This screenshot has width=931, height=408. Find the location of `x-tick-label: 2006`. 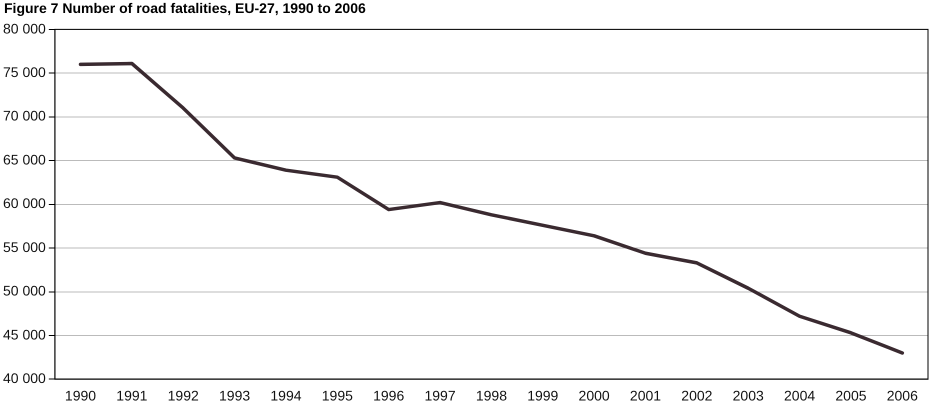

x-tick-label: 2006 is located at coordinates (902, 395).